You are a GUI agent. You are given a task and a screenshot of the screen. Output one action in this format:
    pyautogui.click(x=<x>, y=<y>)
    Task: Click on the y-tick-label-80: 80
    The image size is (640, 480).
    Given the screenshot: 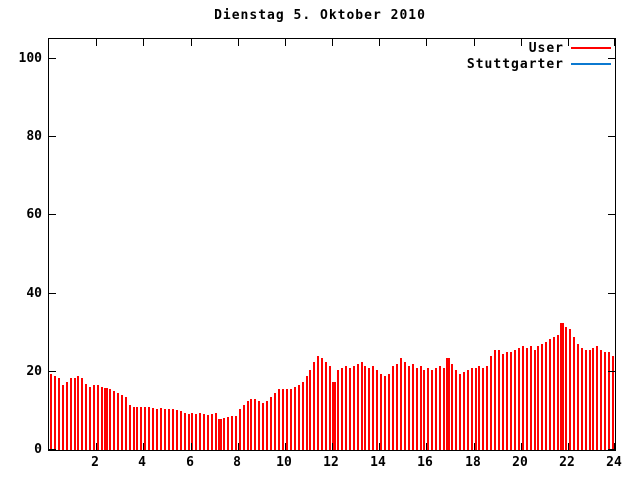 What is the action you would take?
    pyautogui.click(x=34, y=136)
    